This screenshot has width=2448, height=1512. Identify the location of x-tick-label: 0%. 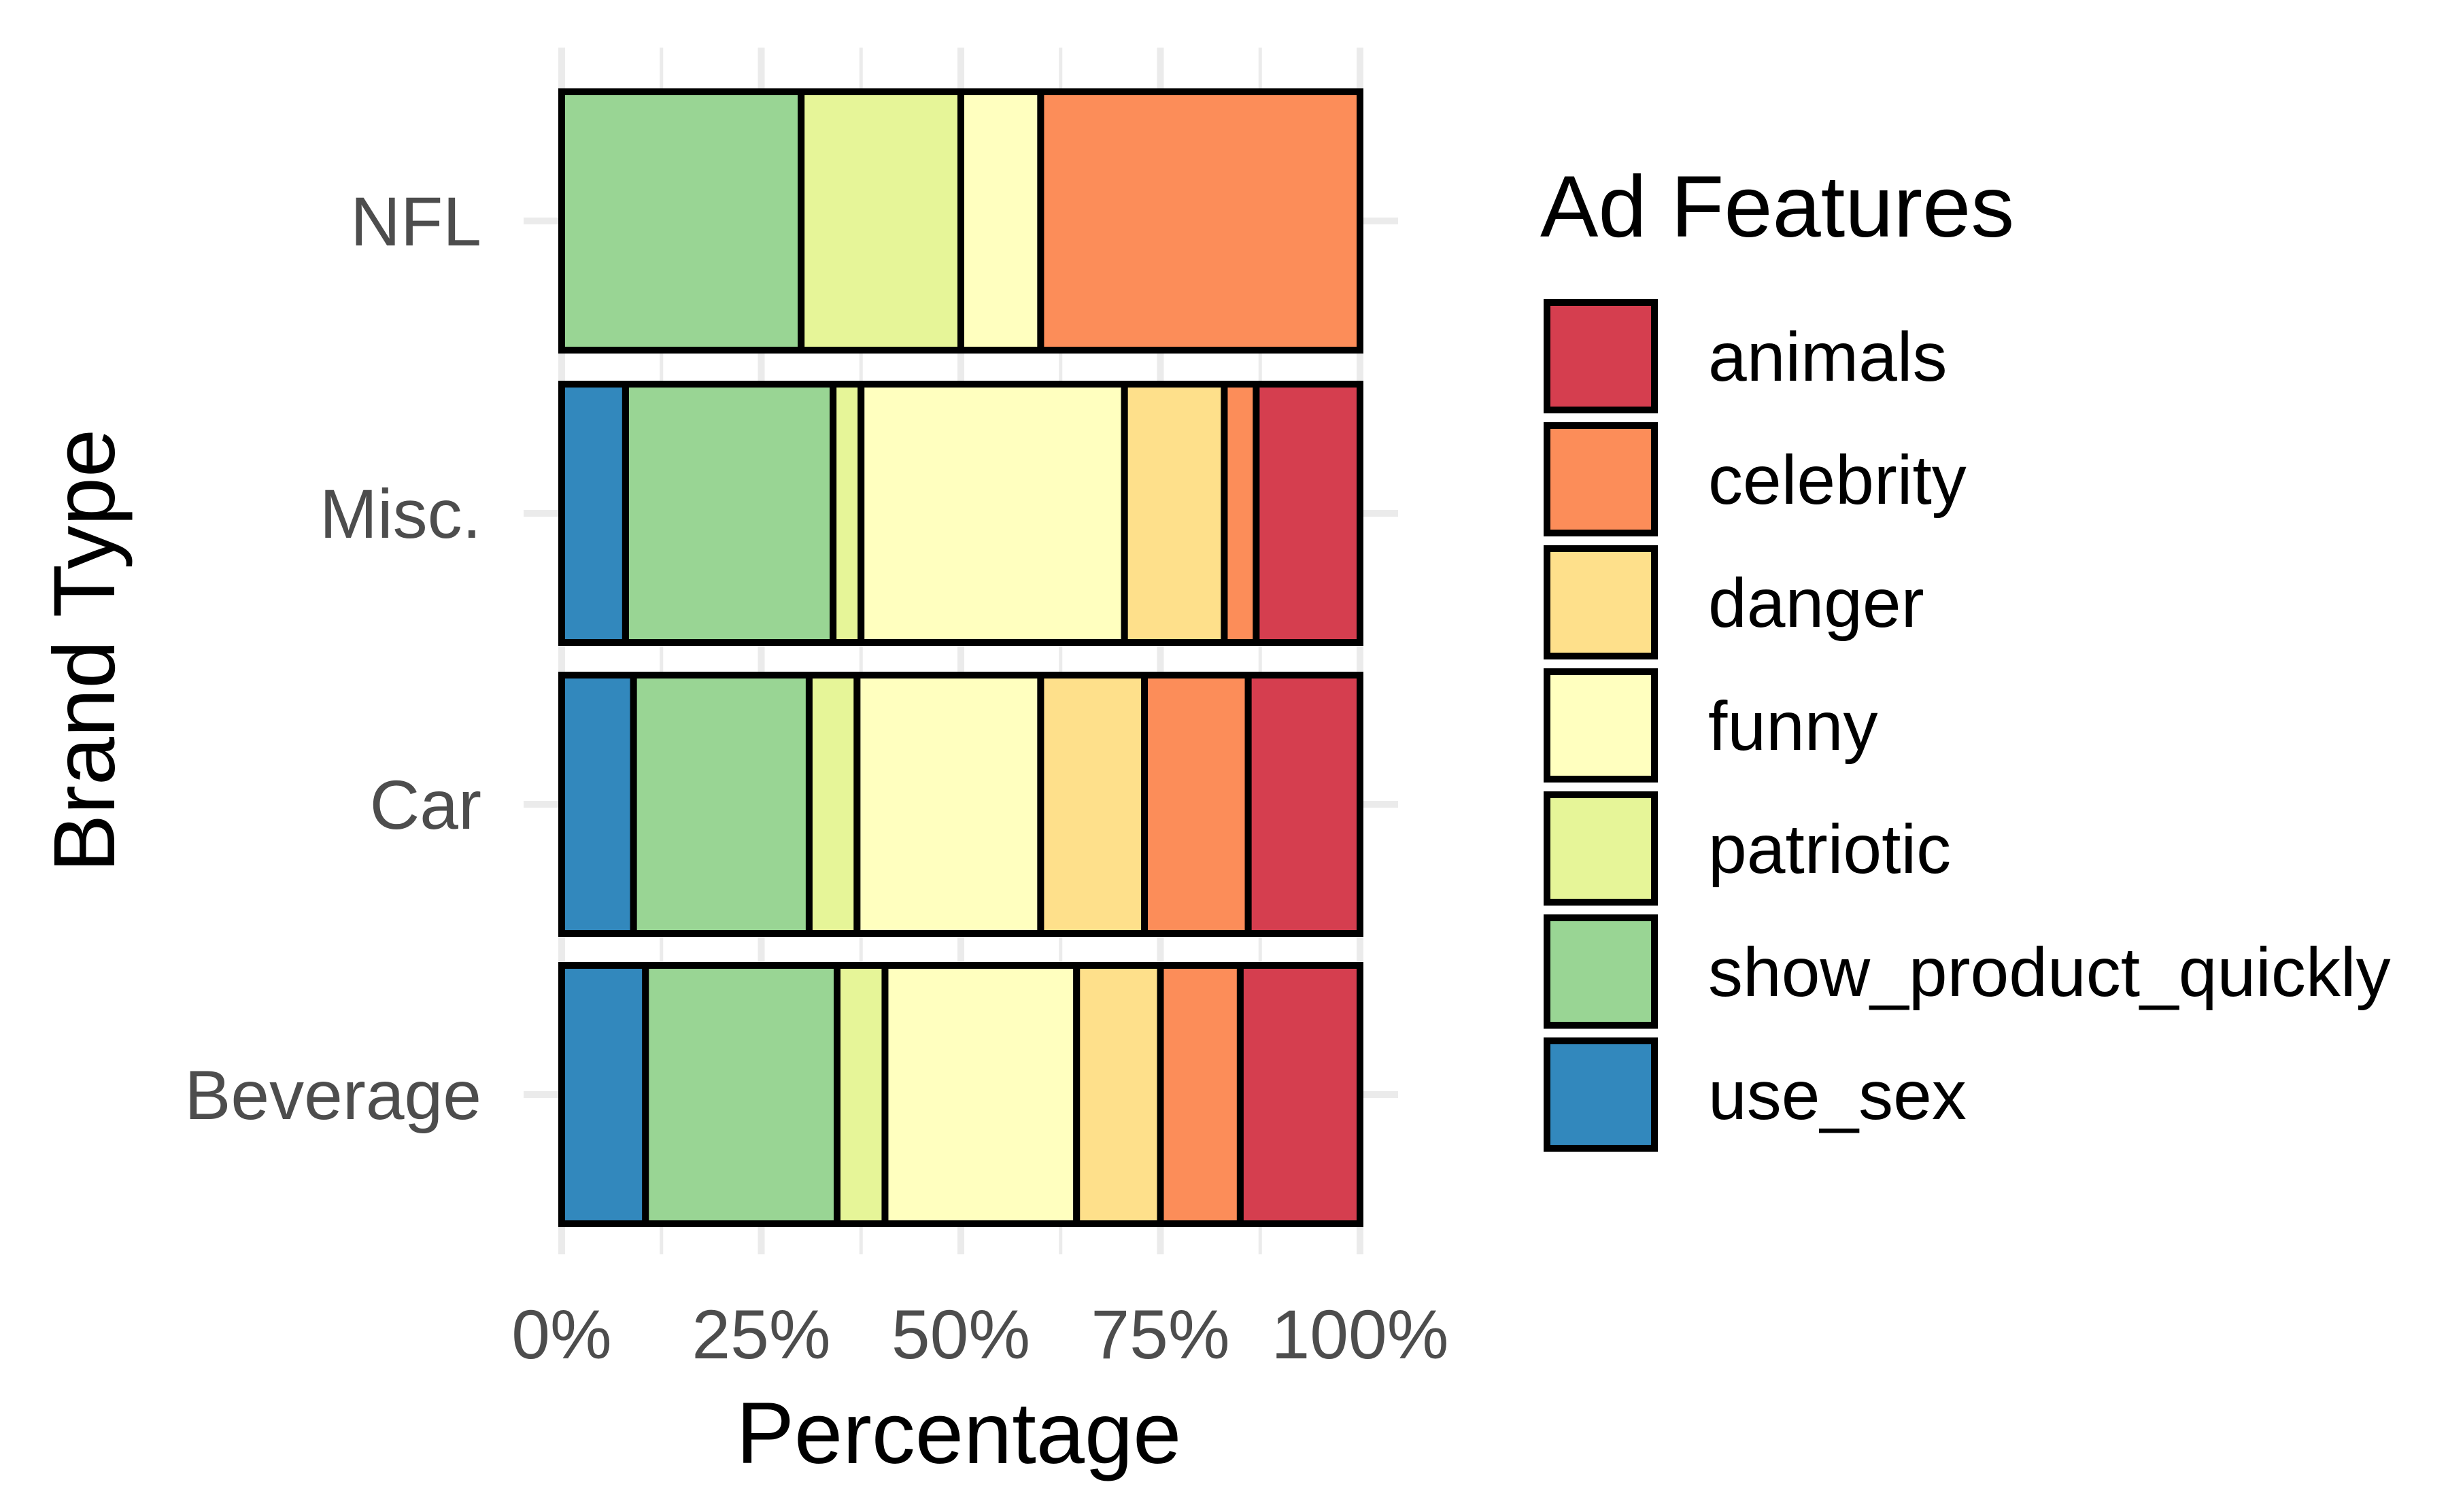
(561, 1334).